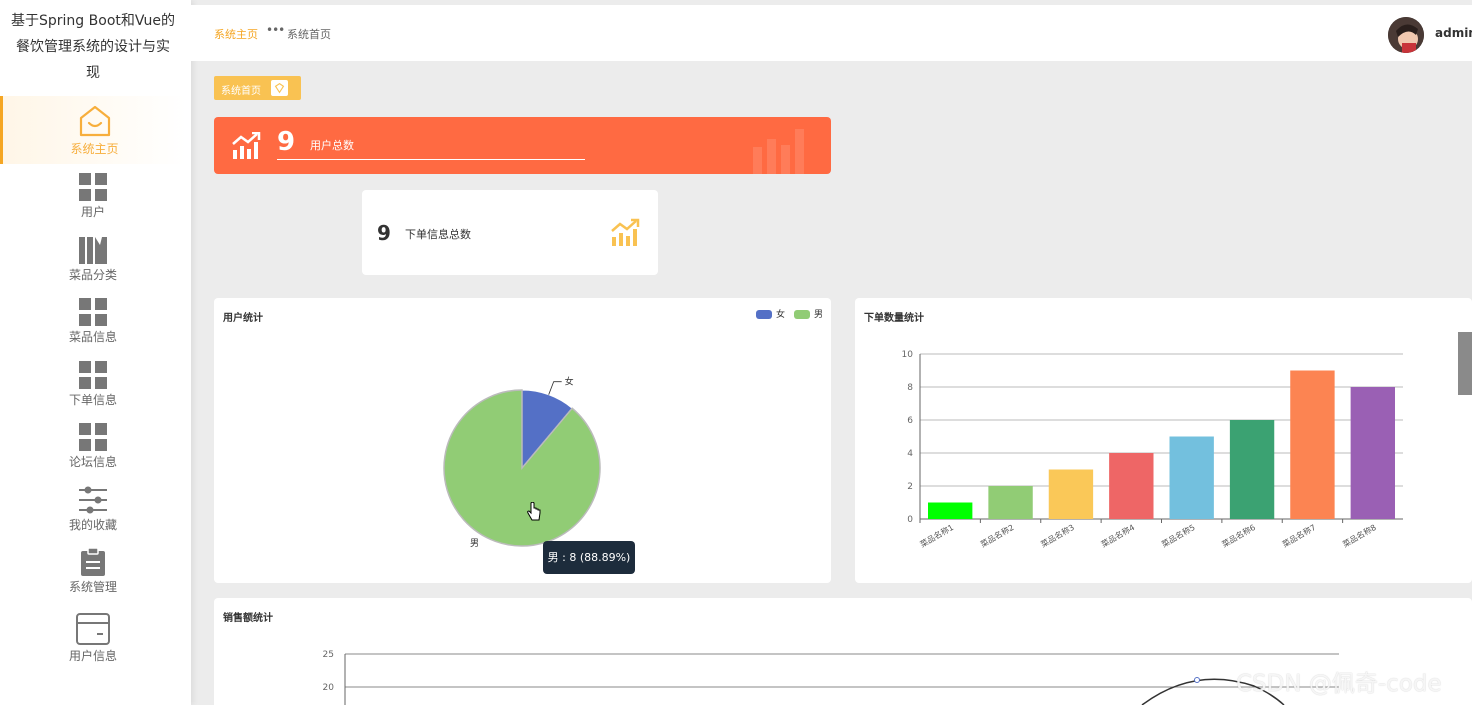 The width and height of the screenshot is (1472, 705). What do you see at coordinates (93, 561) in the screenshot?
I see `clipboard-icon` at bounding box center [93, 561].